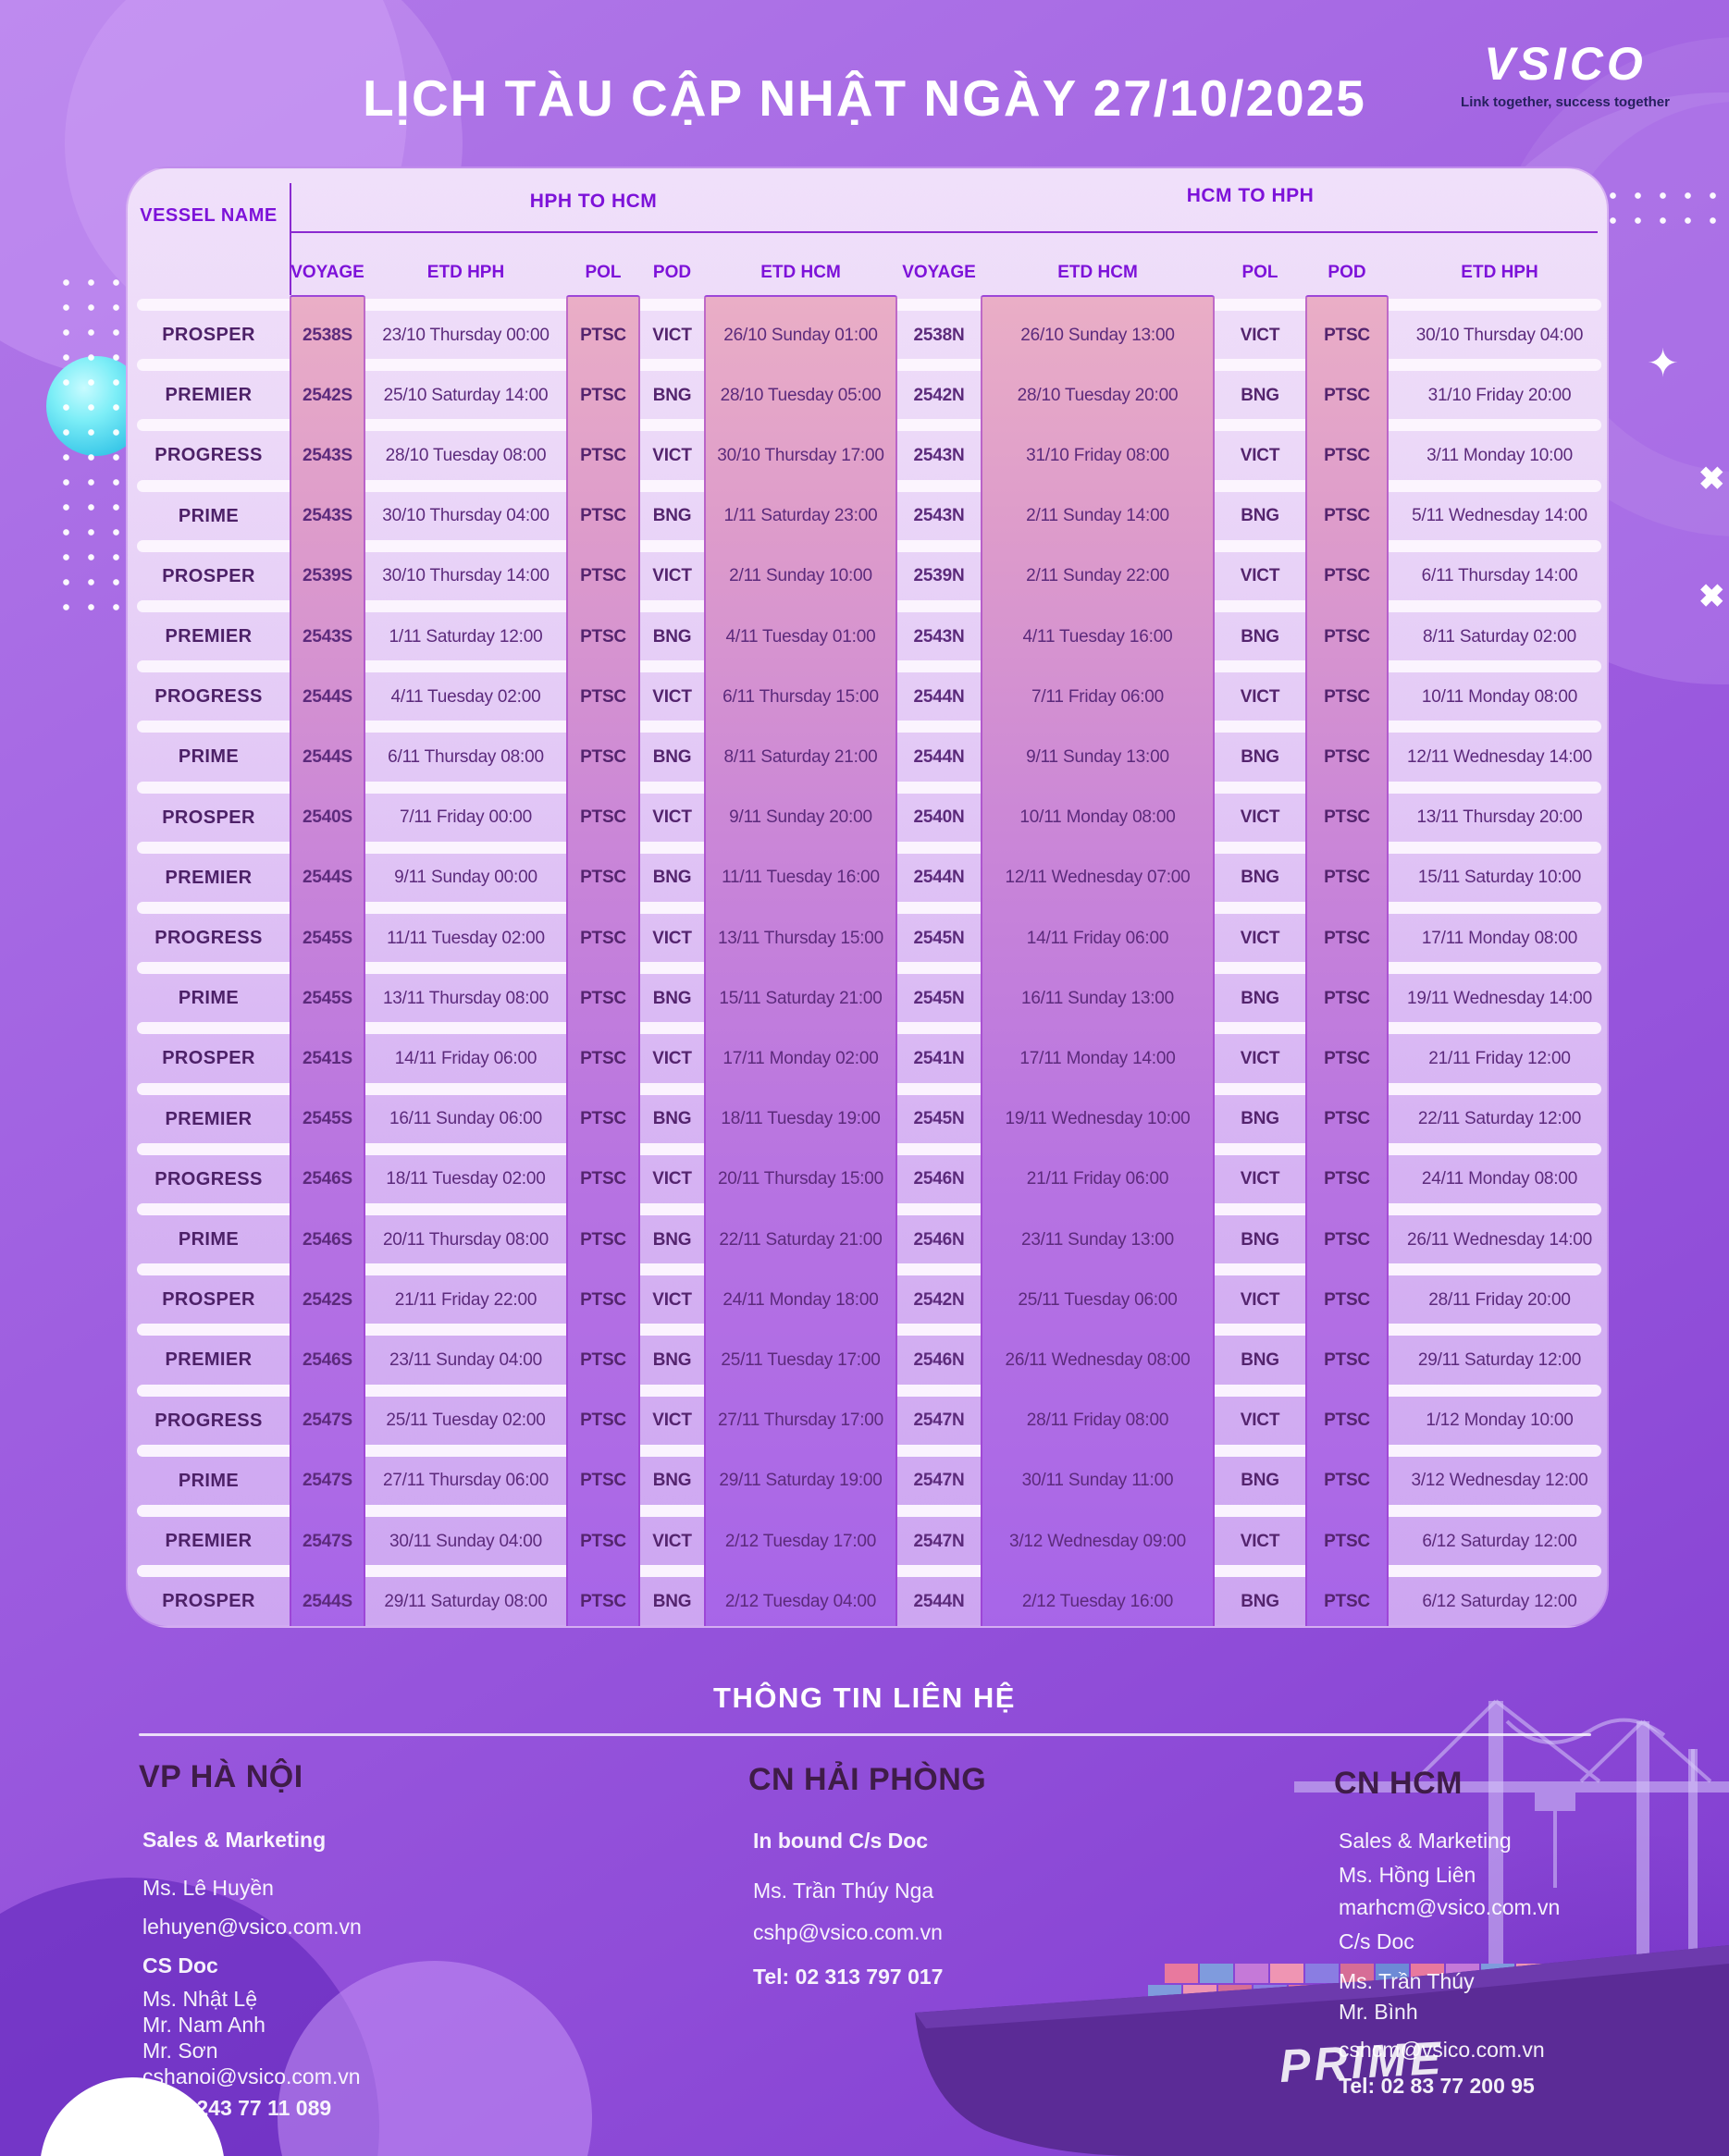 The width and height of the screenshot is (1729, 2156). What do you see at coordinates (466, 697) in the screenshot?
I see `table-cell: 4/11 Tuesday 02:00` at bounding box center [466, 697].